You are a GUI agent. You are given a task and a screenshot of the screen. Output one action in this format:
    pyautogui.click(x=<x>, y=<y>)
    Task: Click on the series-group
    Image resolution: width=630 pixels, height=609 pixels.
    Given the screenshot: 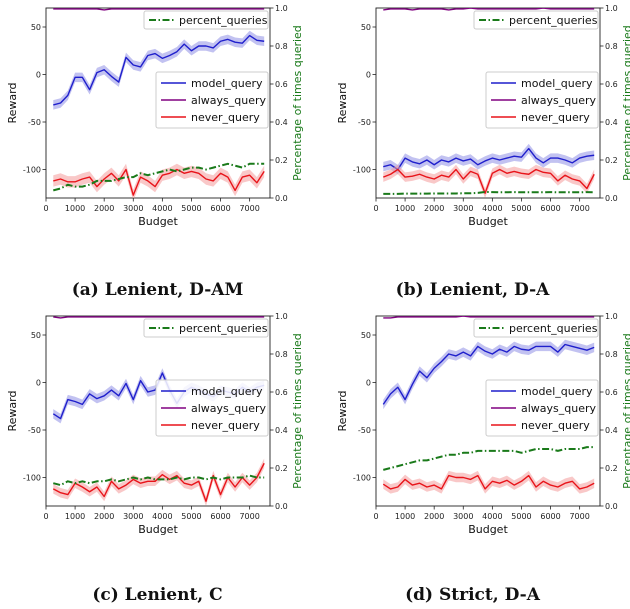 What is the action you would take?
    pyautogui.click(x=488, y=405)
    